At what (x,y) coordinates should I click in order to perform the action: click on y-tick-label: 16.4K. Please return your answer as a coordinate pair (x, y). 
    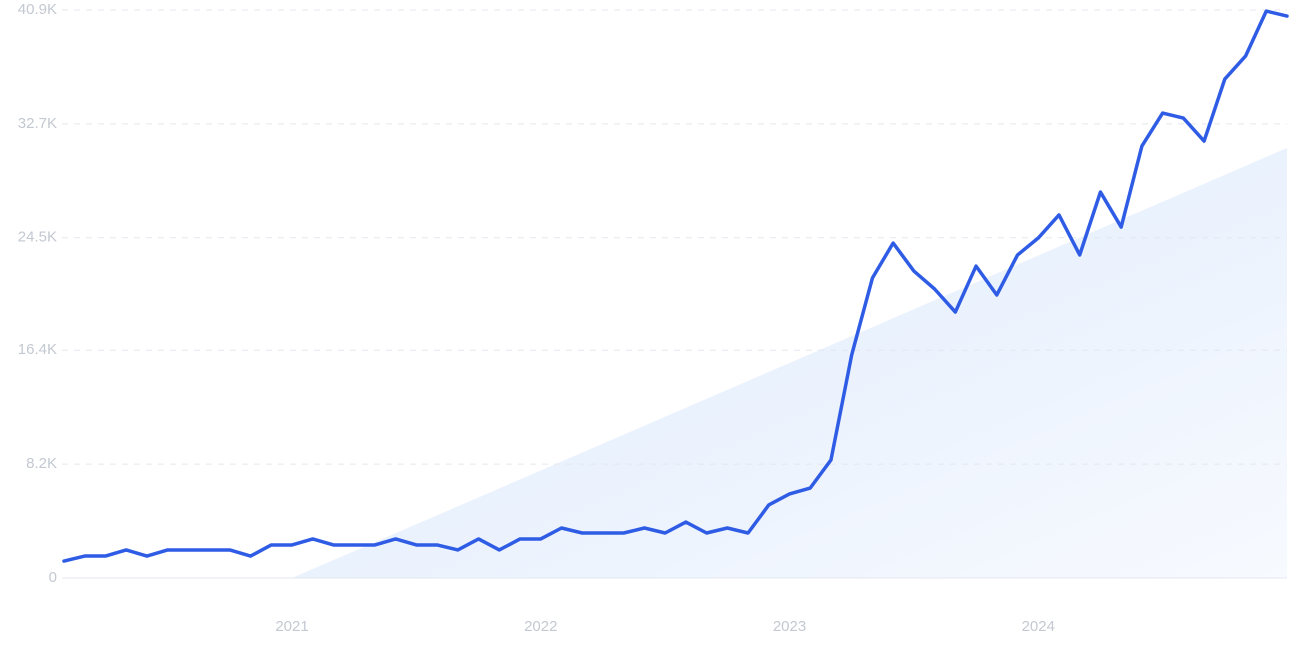
    Looking at the image, I should click on (37, 349).